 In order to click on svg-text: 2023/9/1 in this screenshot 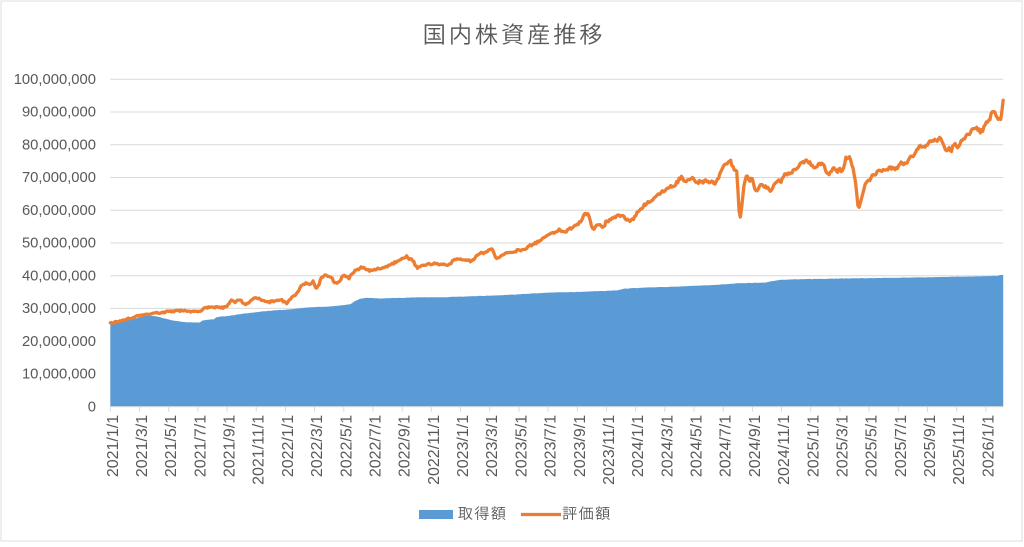, I will do `click(580, 446)`.